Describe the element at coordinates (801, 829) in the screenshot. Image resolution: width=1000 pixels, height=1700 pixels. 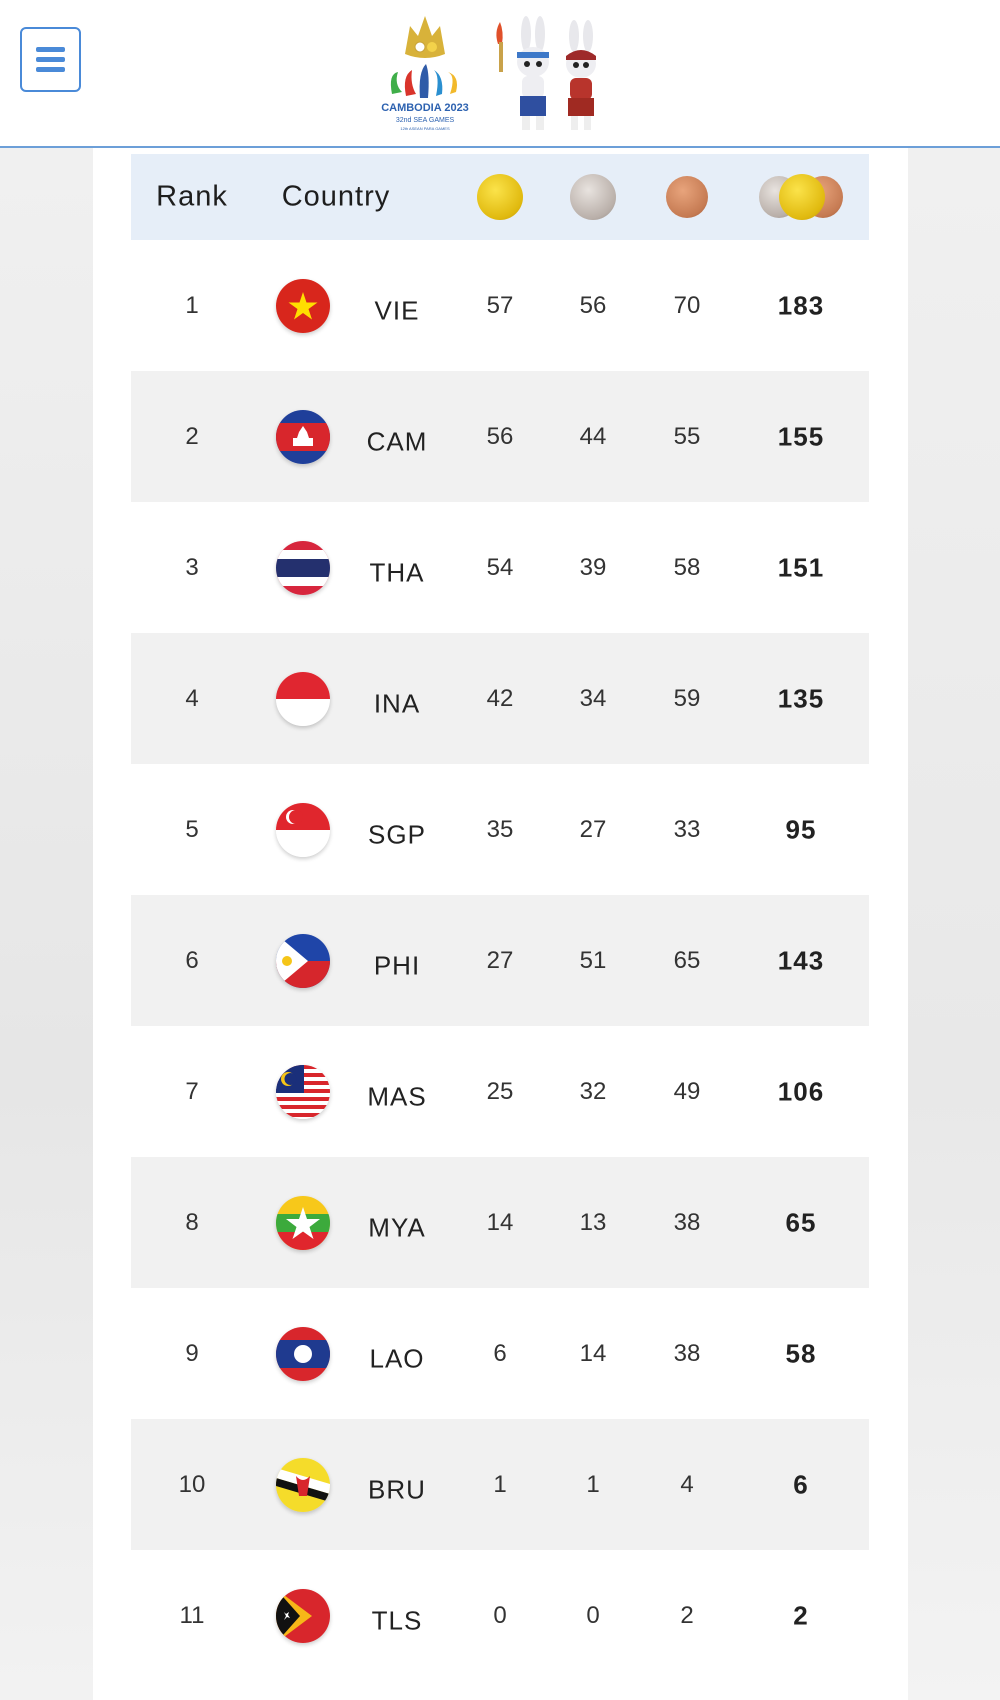
I see `total-count: 95` at that location.